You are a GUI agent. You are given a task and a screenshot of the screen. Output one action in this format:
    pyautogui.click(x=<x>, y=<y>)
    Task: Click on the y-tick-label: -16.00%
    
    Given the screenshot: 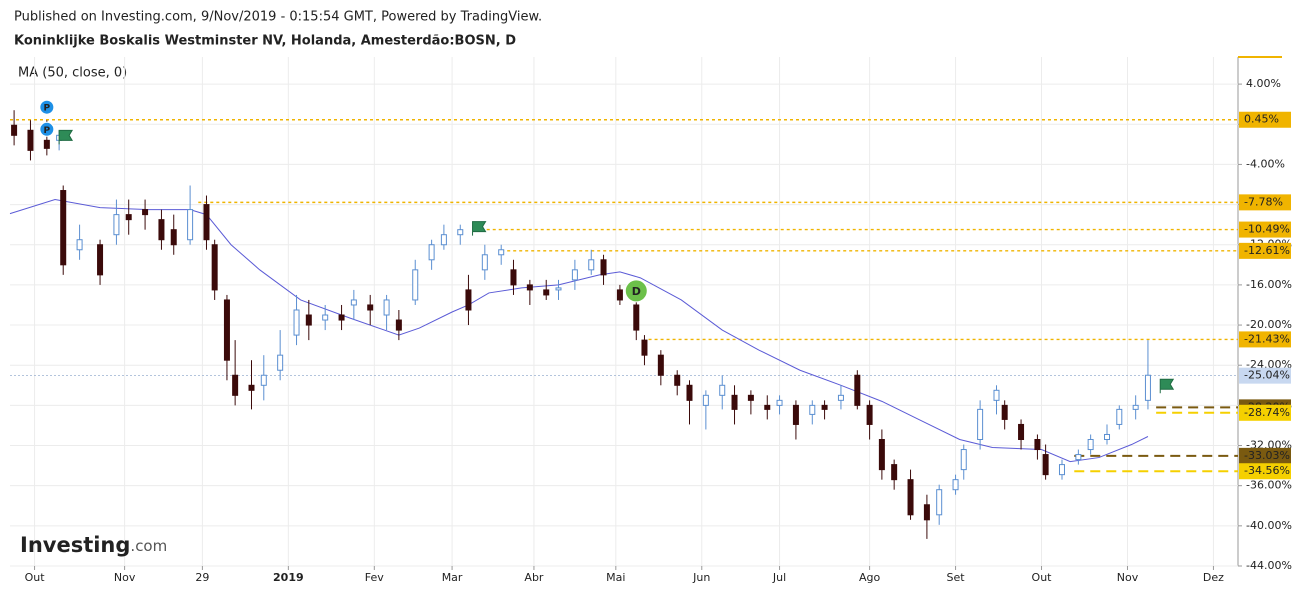 What is the action you would take?
    pyautogui.click(x=1269, y=284)
    